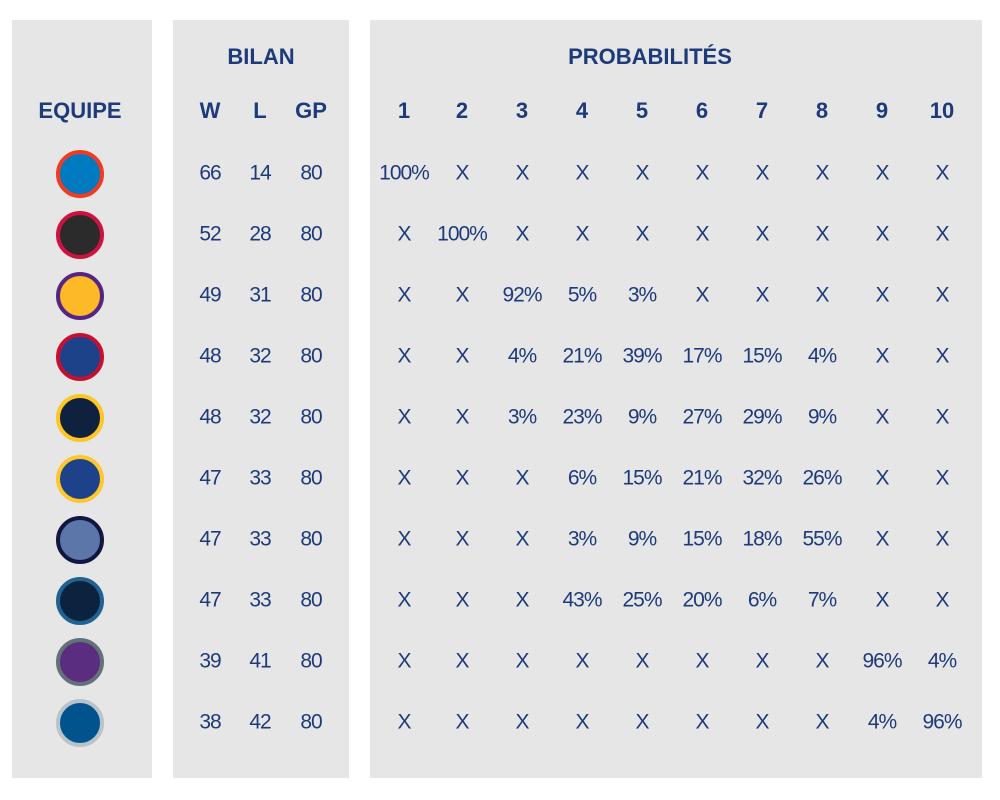 Image resolution: width=1000 pixels, height=800 pixels. I want to click on column-header: 5, so click(642, 110).